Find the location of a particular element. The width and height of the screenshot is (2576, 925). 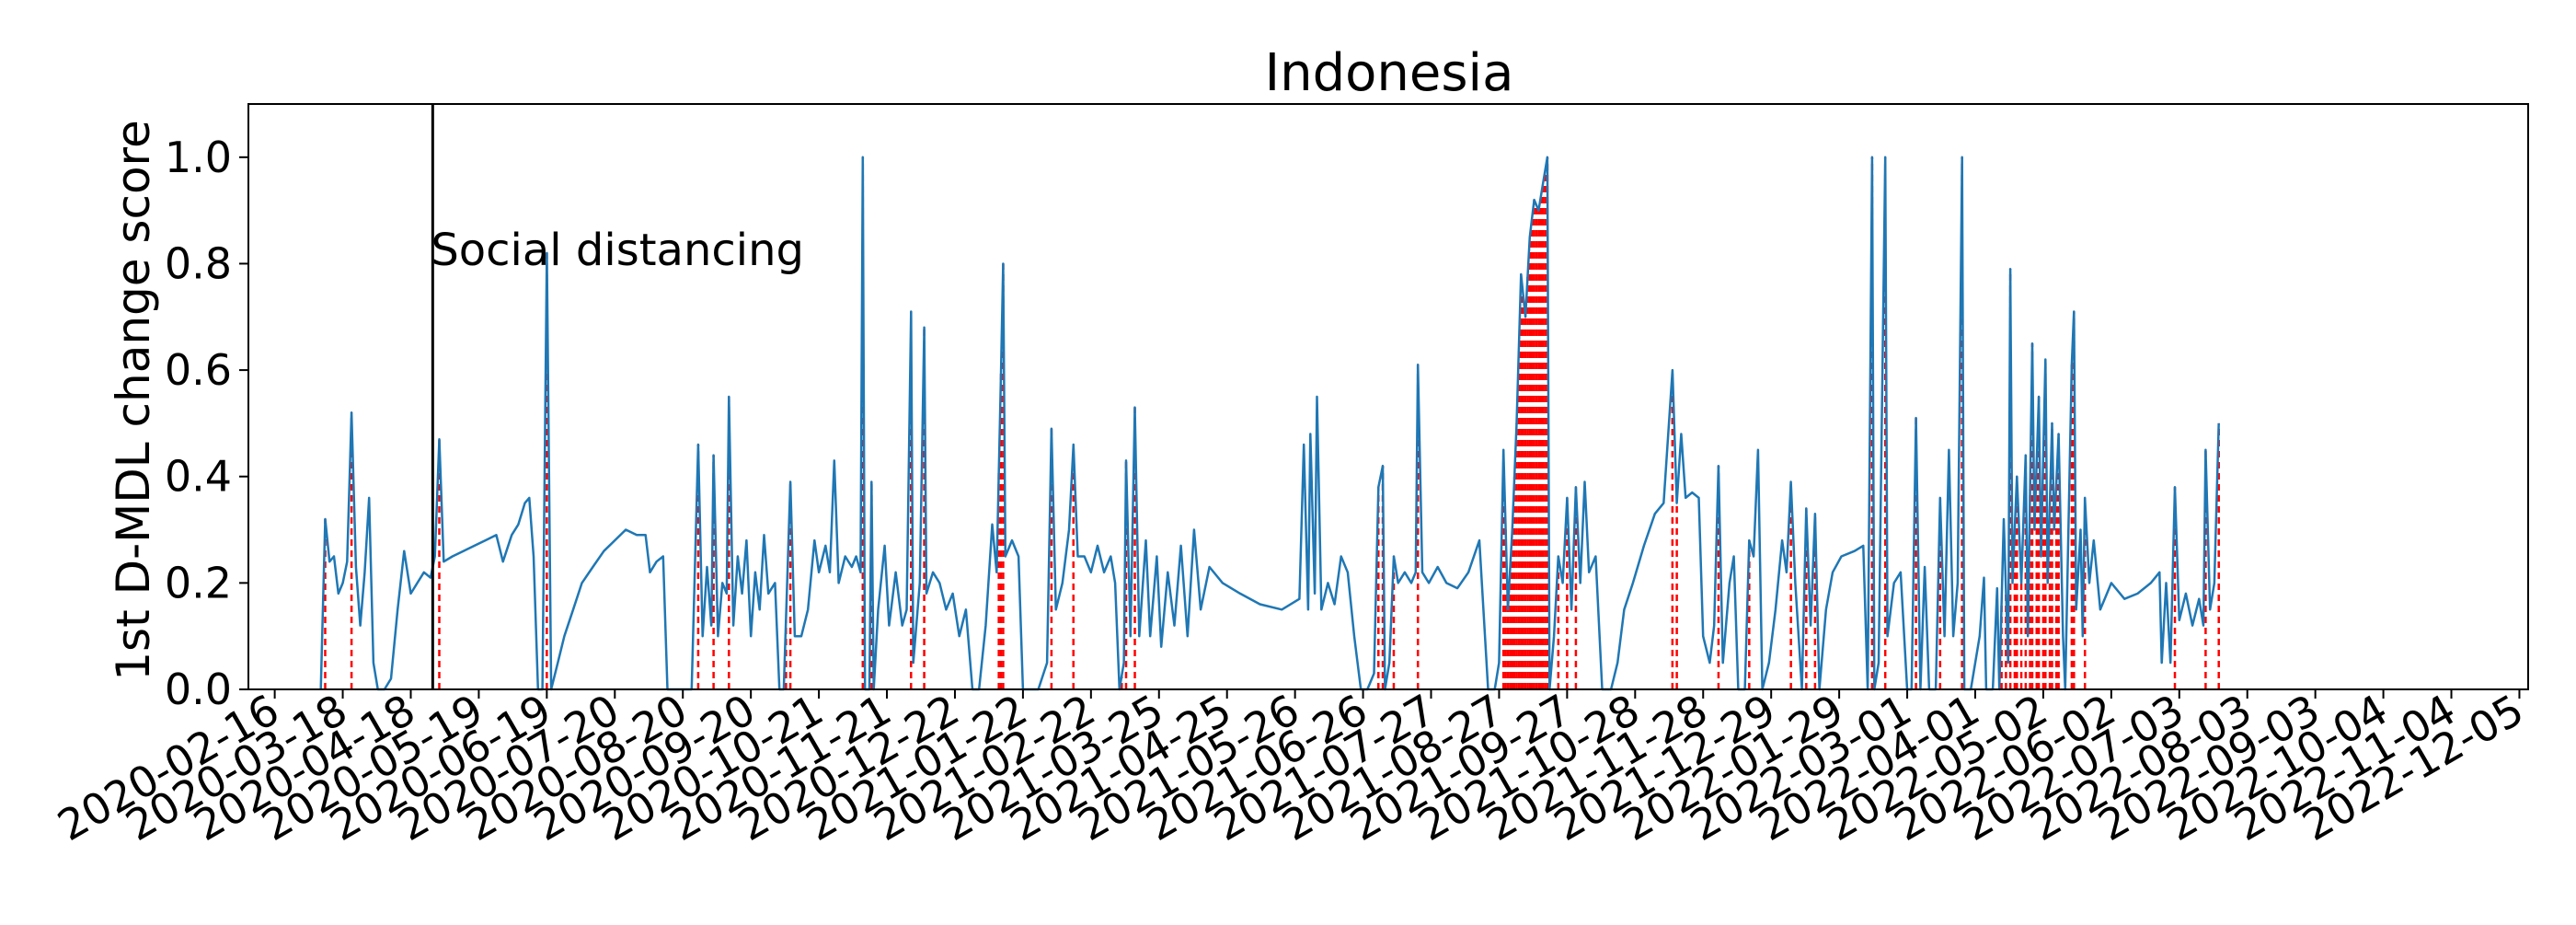

y-tick-label: 0.6 is located at coordinates (198, 370).